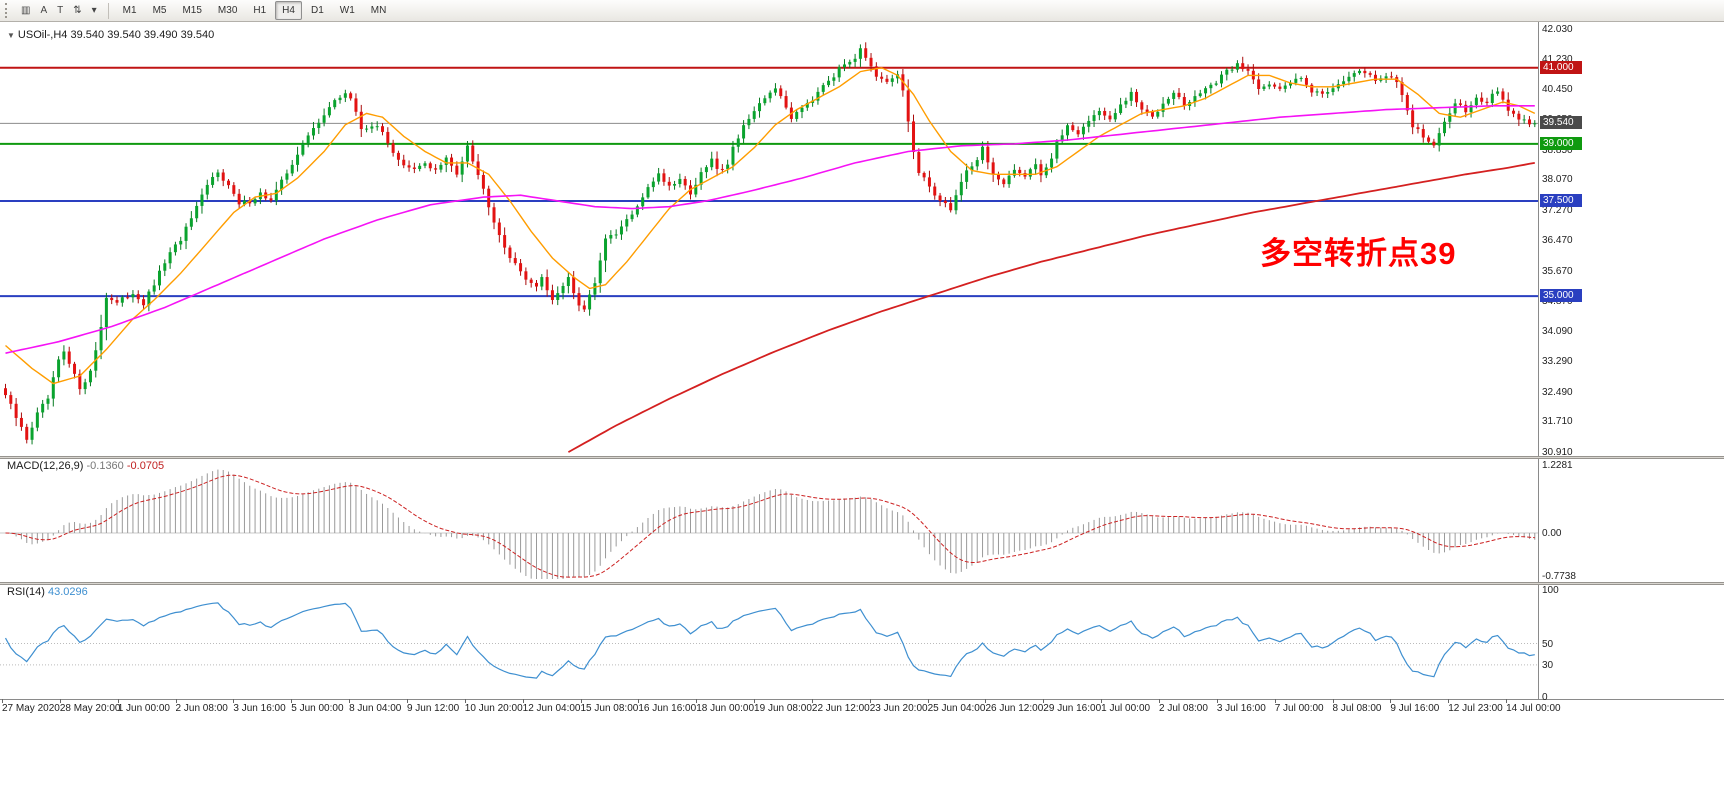 This screenshot has height=792, width=1724. Describe the element at coordinates (667, 708) in the screenshot. I see `time-axis-label: 16 Jun 16:00` at that location.